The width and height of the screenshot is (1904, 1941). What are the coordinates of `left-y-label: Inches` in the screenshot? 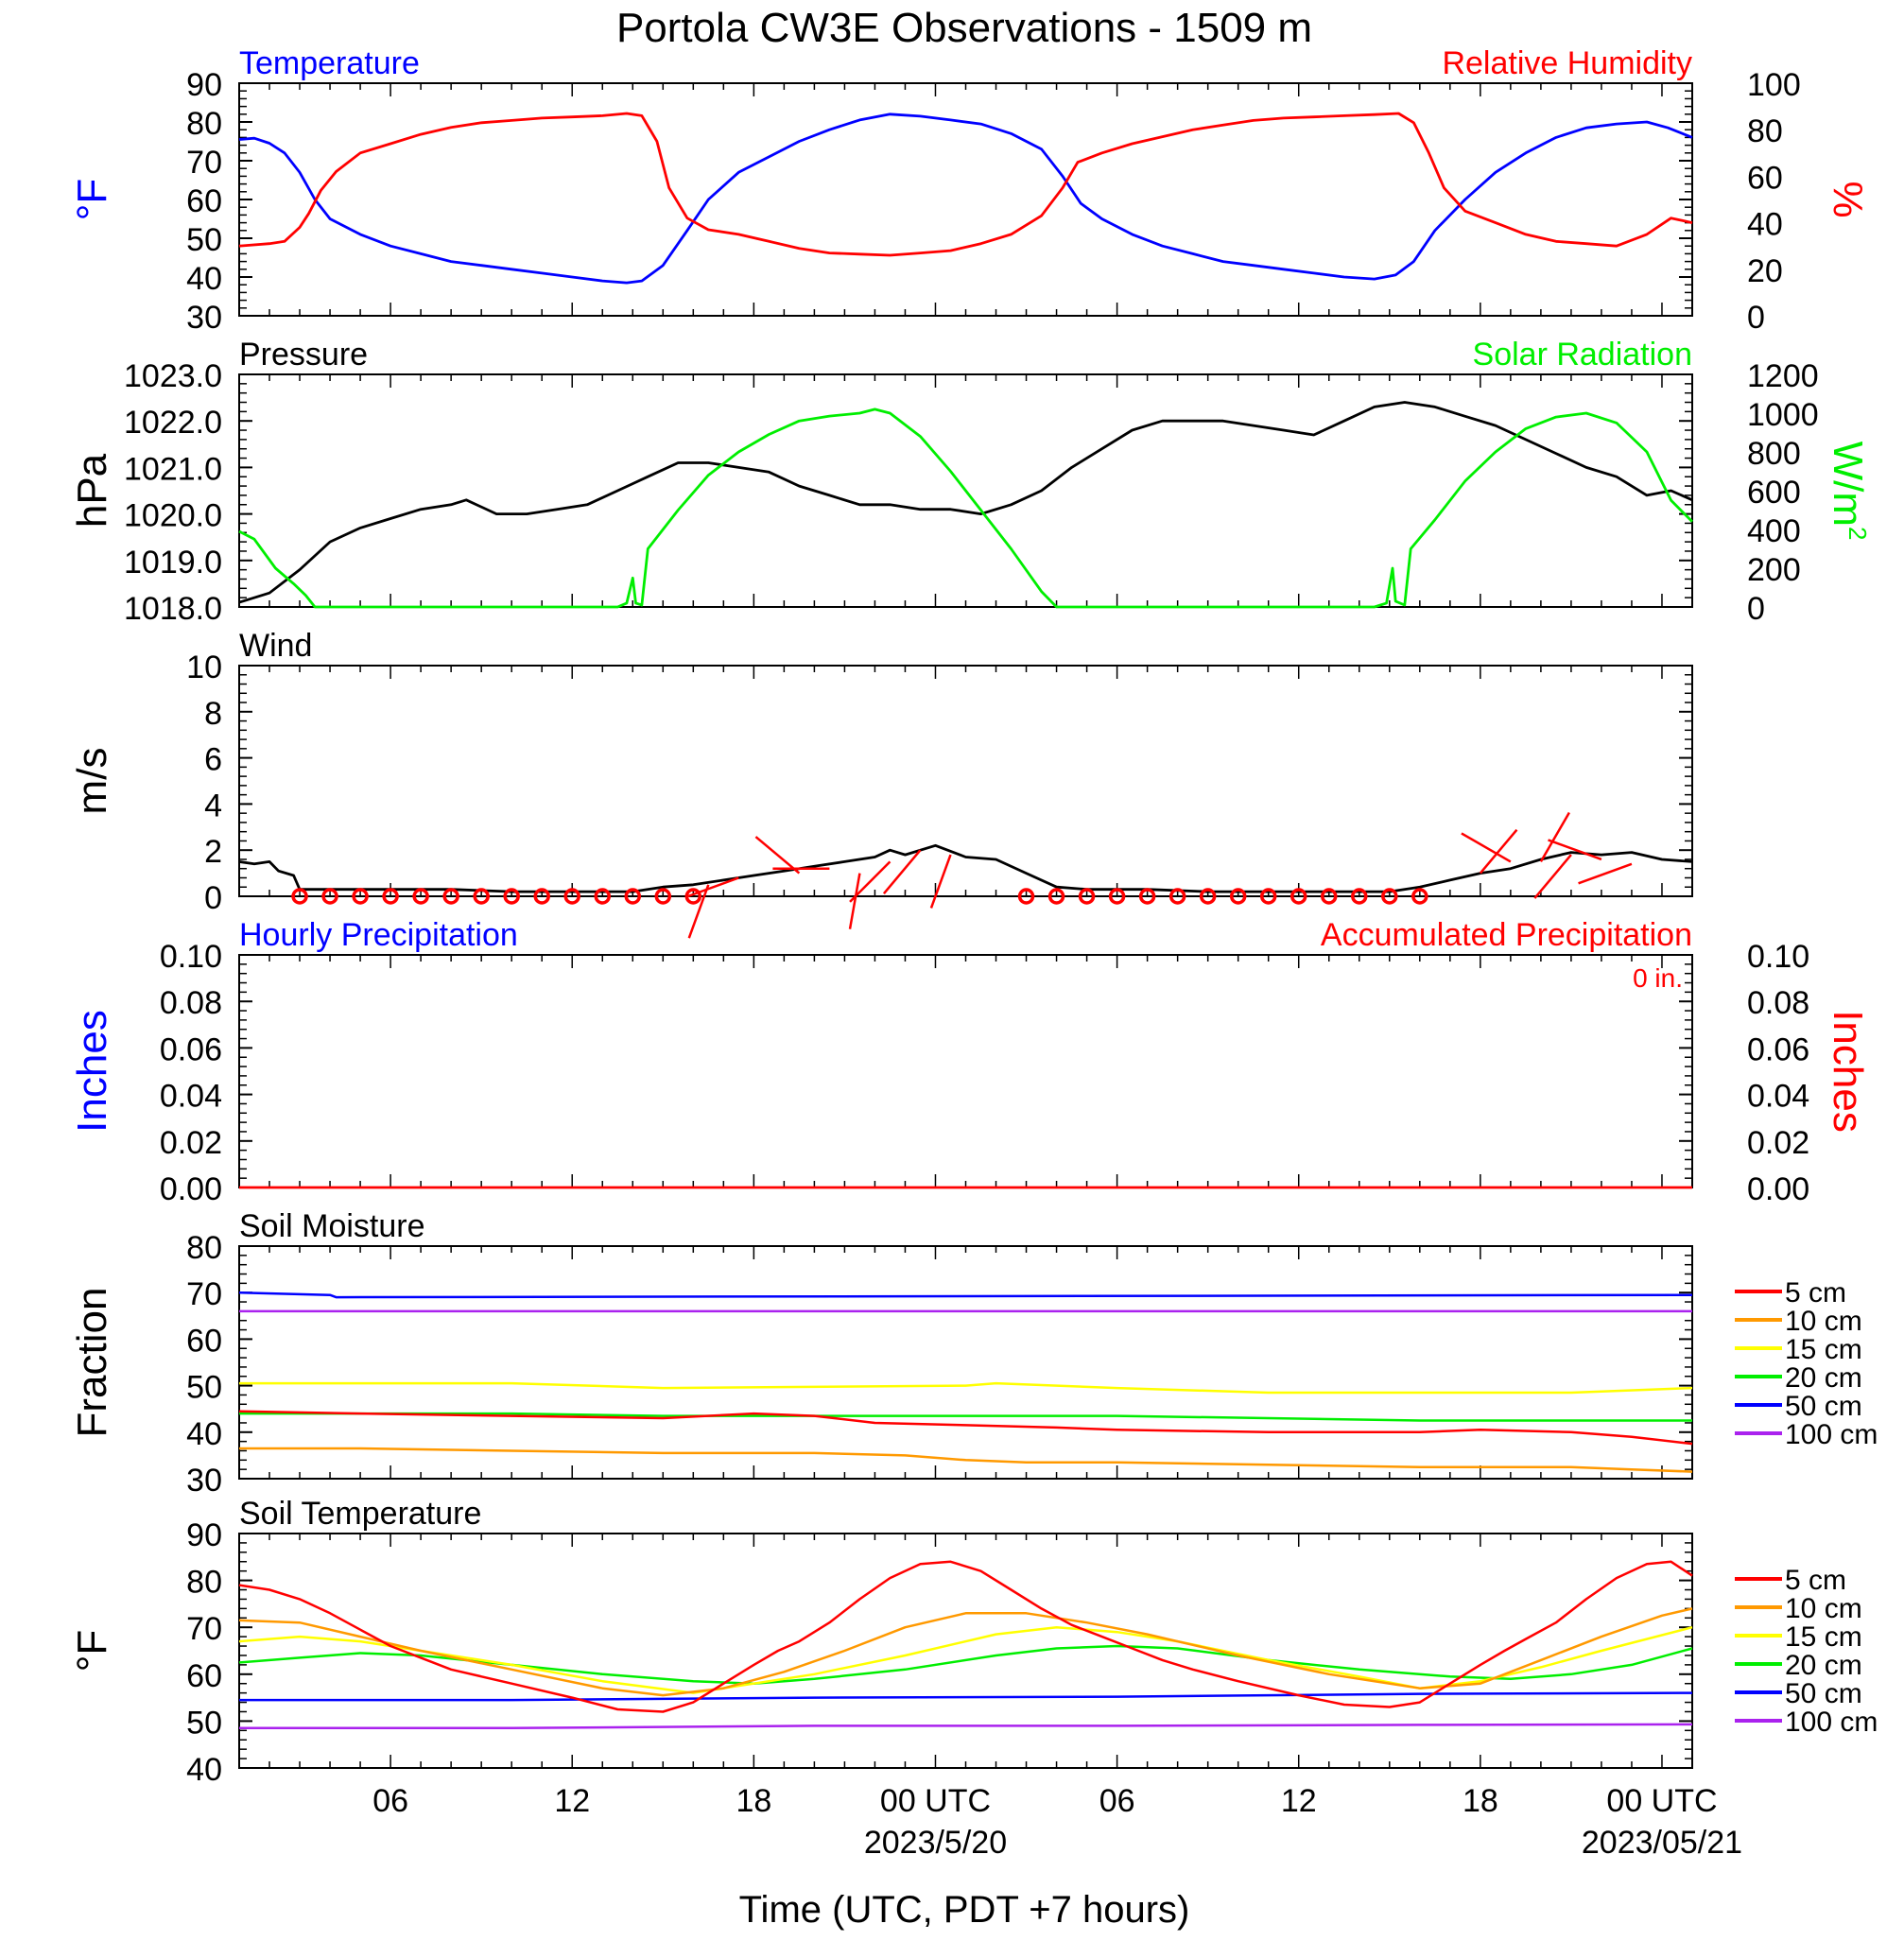 It's located at (92, 1071).